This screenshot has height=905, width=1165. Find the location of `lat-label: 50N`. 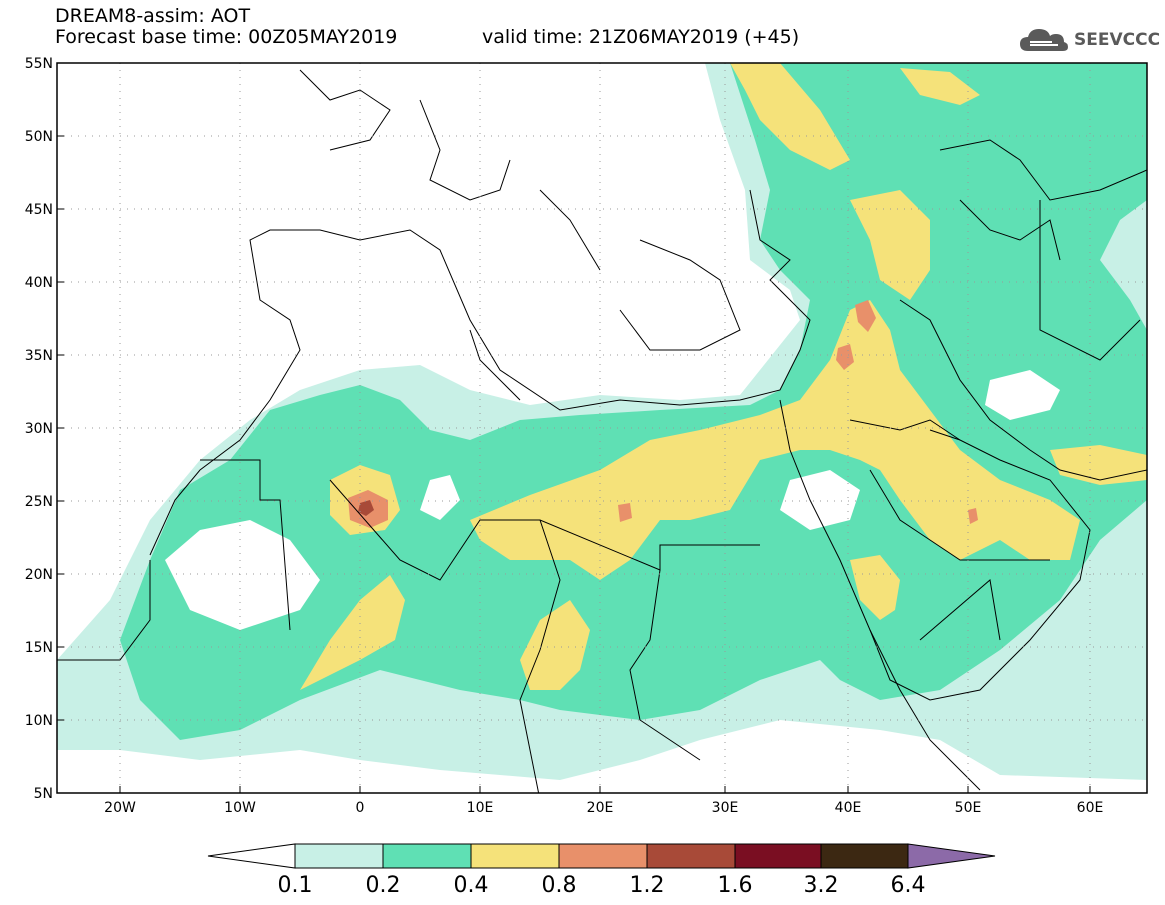

lat-label: 50N is located at coordinates (39, 137).